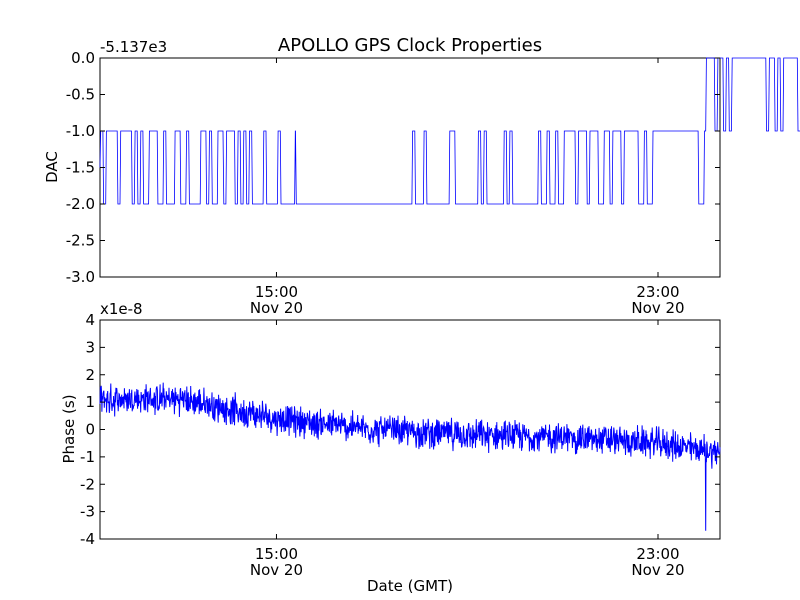 This screenshot has height=600, width=800. What do you see at coordinates (80, 168) in the screenshot?
I see `dac-y-tick-label: -1.5` at bounding box center [80, 168].